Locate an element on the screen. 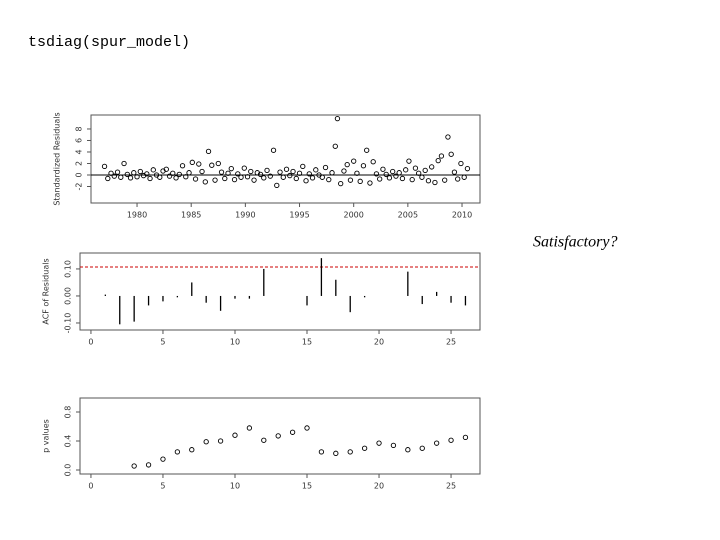 The image size is (720, 540). y-tick-label: 2 is located at coordinates (79, 163).